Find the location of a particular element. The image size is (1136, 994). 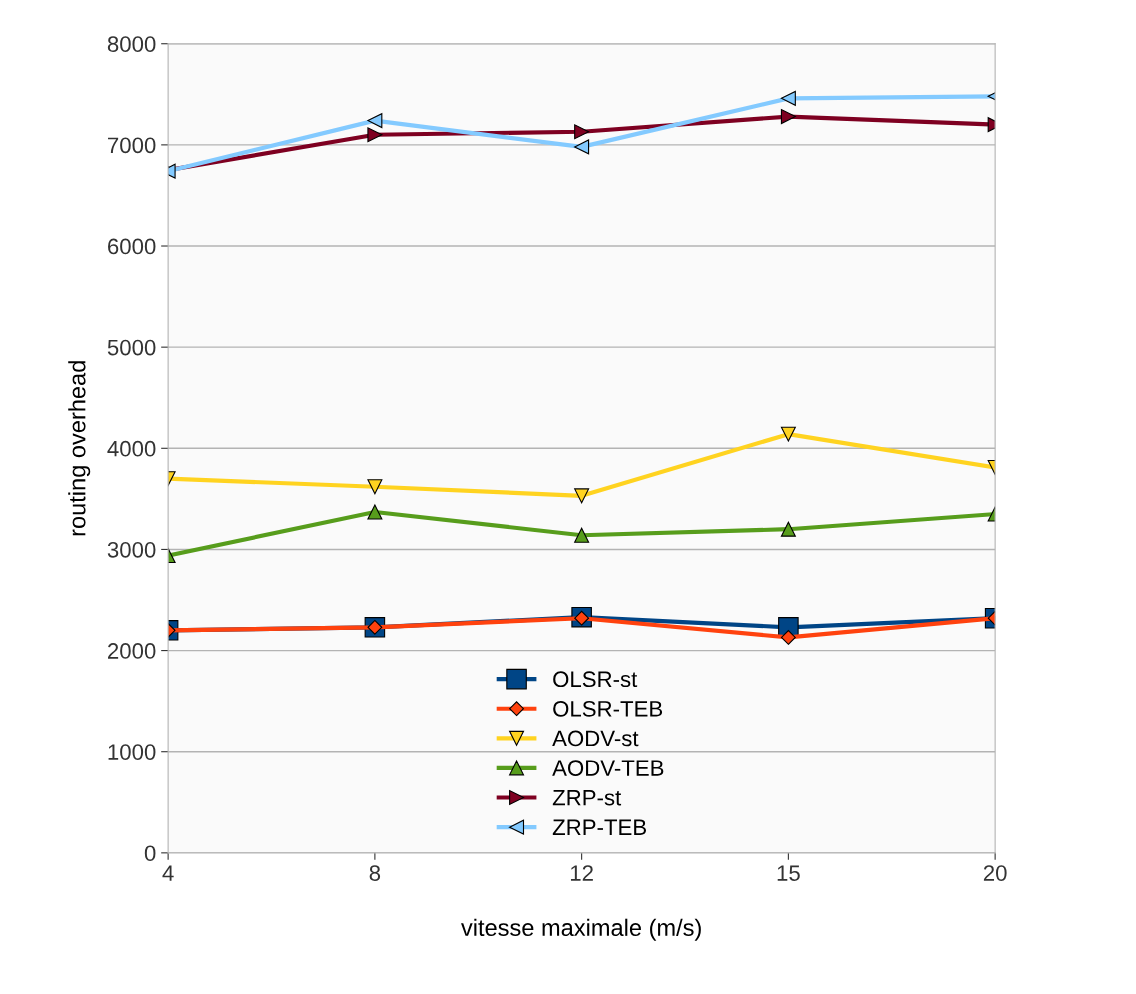

y-tick-label: 6000 is located at coordinates (132, 246).